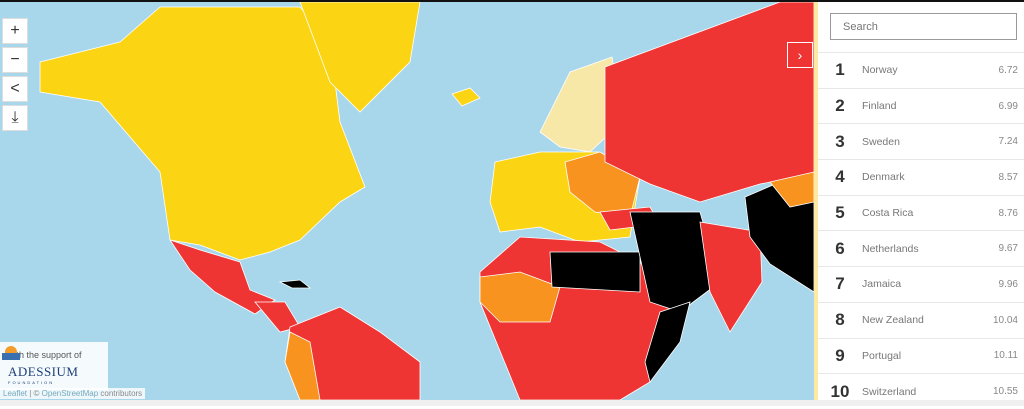 The width and height of the screenshot is (1024, 409). Describe the element at coordinates (70, 393) in the screenshot. I see `osm-link: OpenStreetMap` at that location.